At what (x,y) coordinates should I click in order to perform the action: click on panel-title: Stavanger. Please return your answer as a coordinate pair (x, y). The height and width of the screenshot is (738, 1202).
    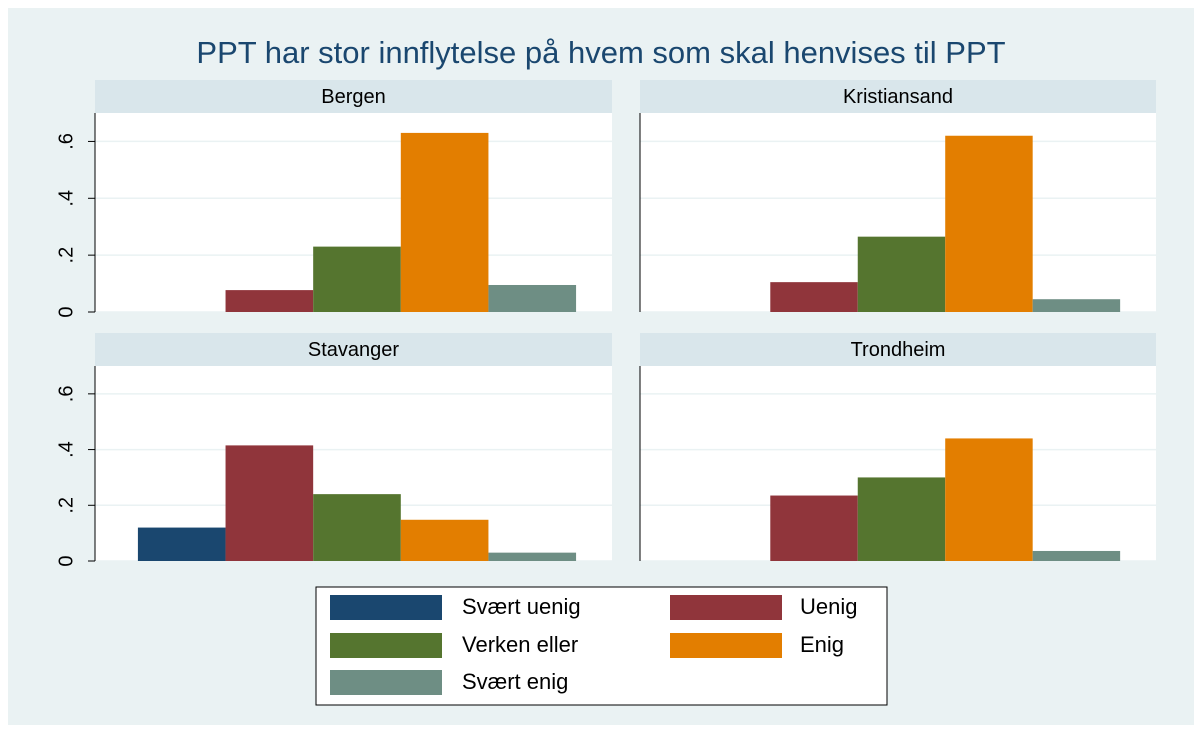
    Looking at the image, I should click on (354, 350).